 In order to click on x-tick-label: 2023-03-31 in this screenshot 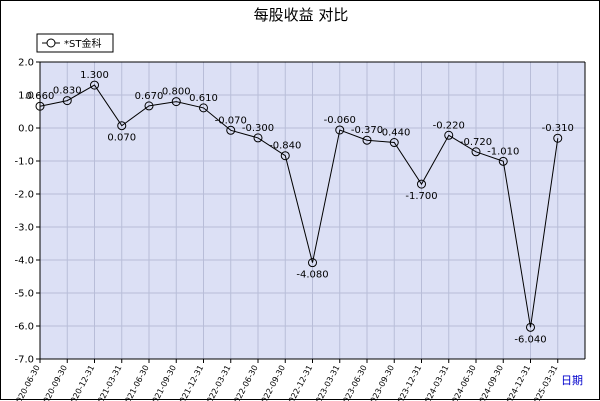, I will do `click(327, 382)`.